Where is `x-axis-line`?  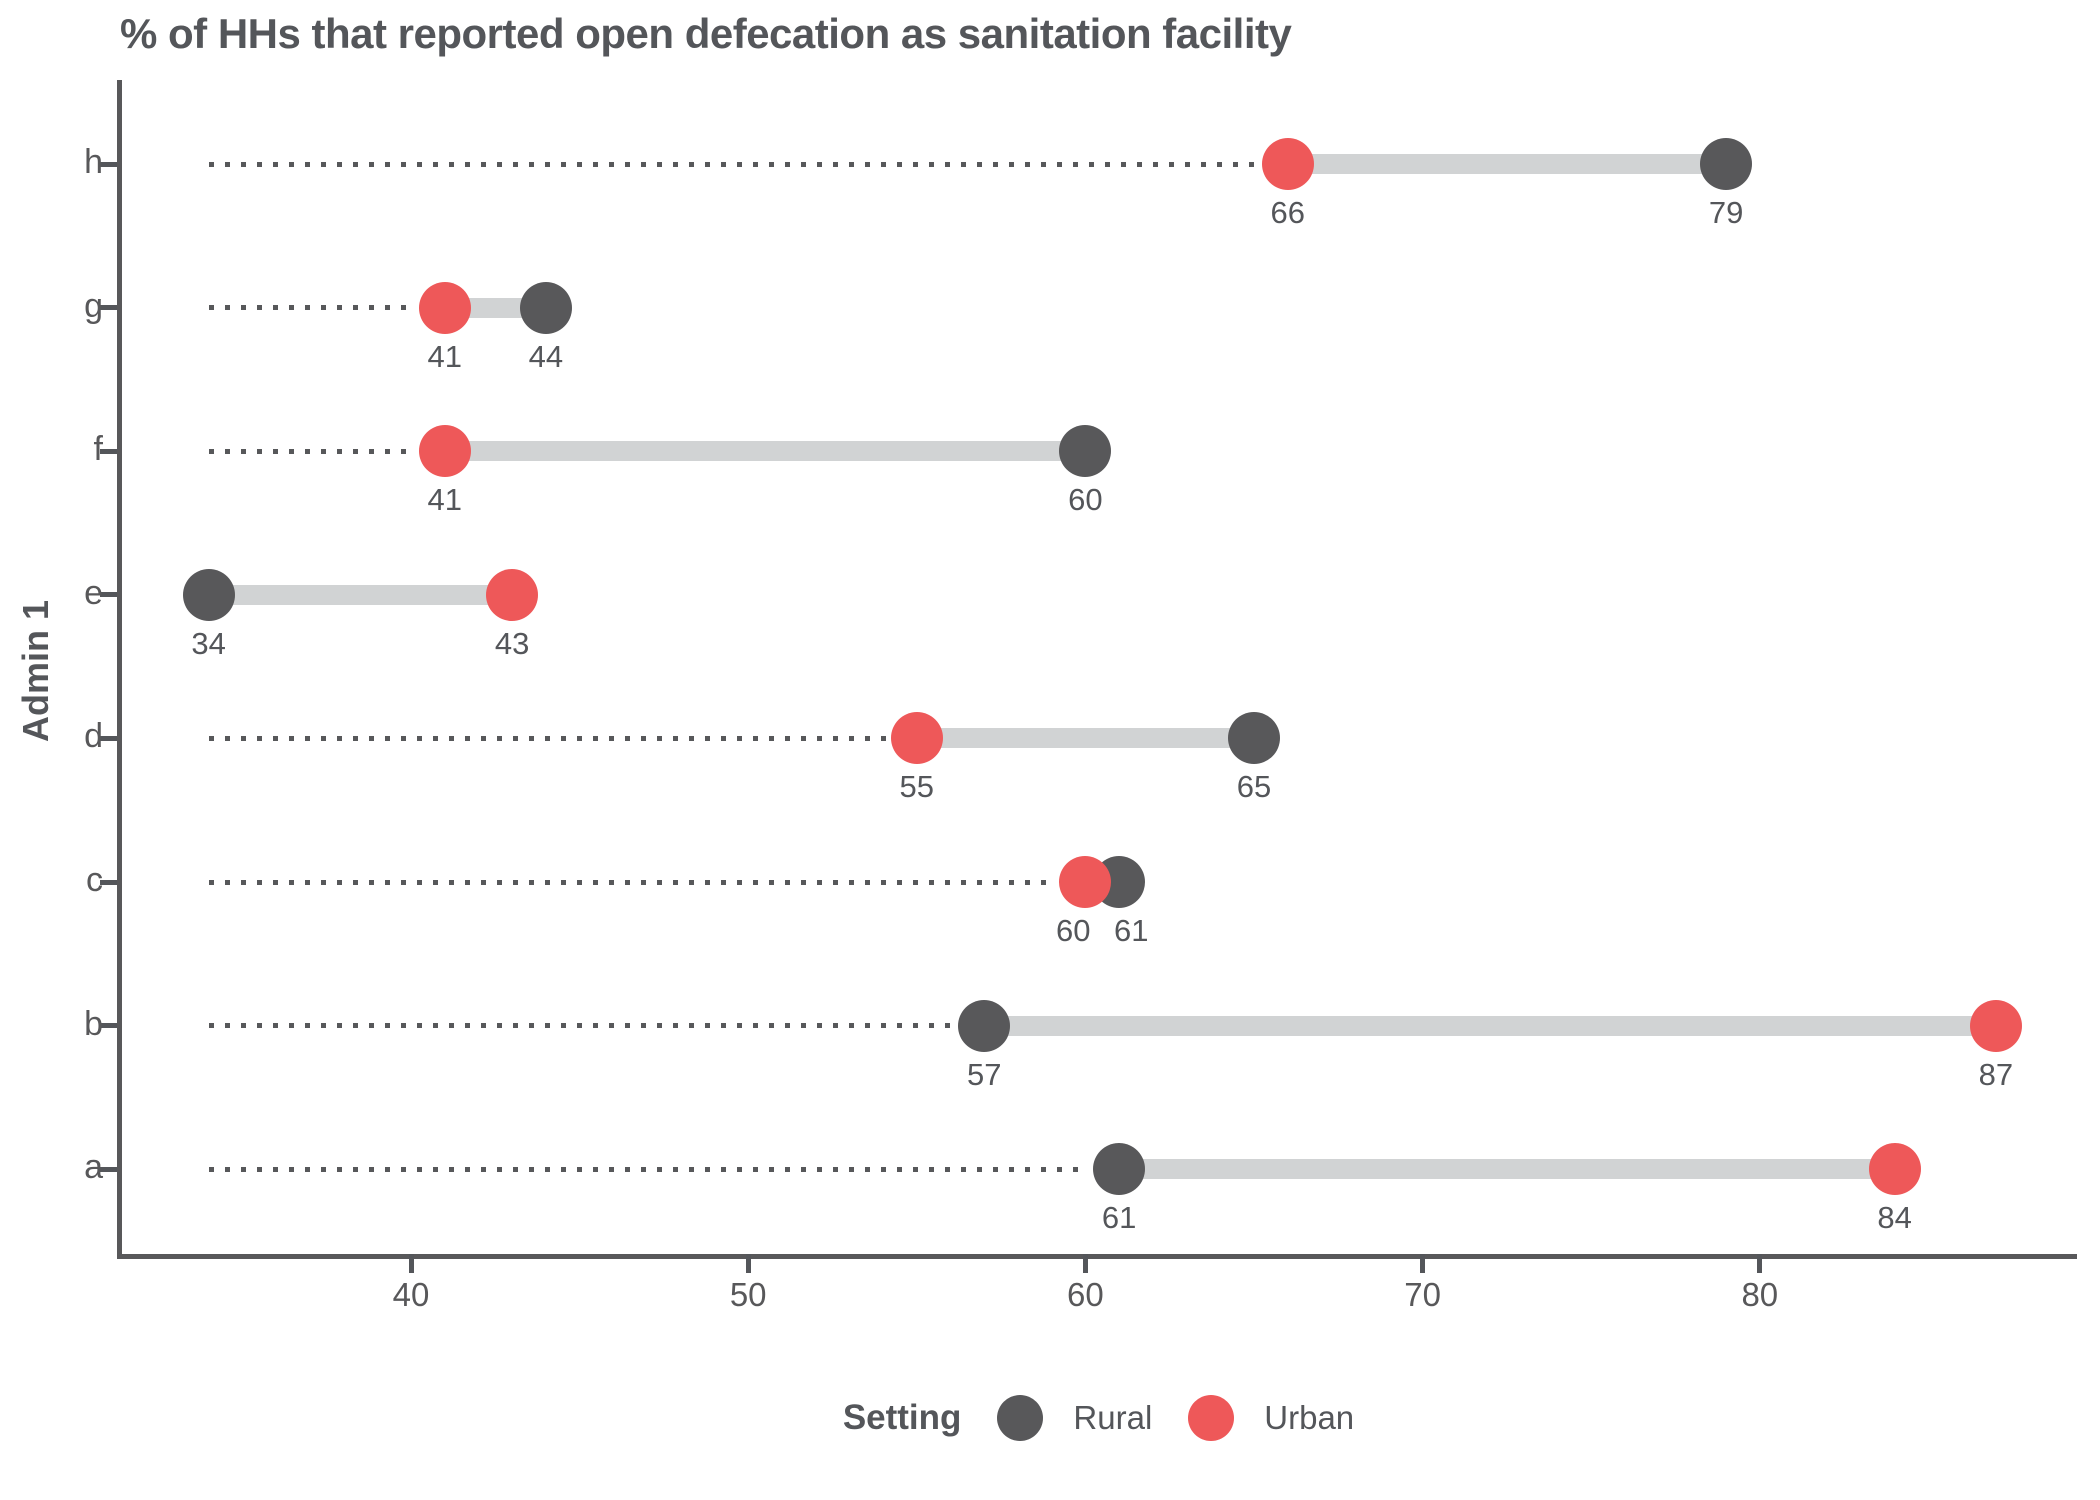 x-axis-line is located at coordinates (1097, 1256).